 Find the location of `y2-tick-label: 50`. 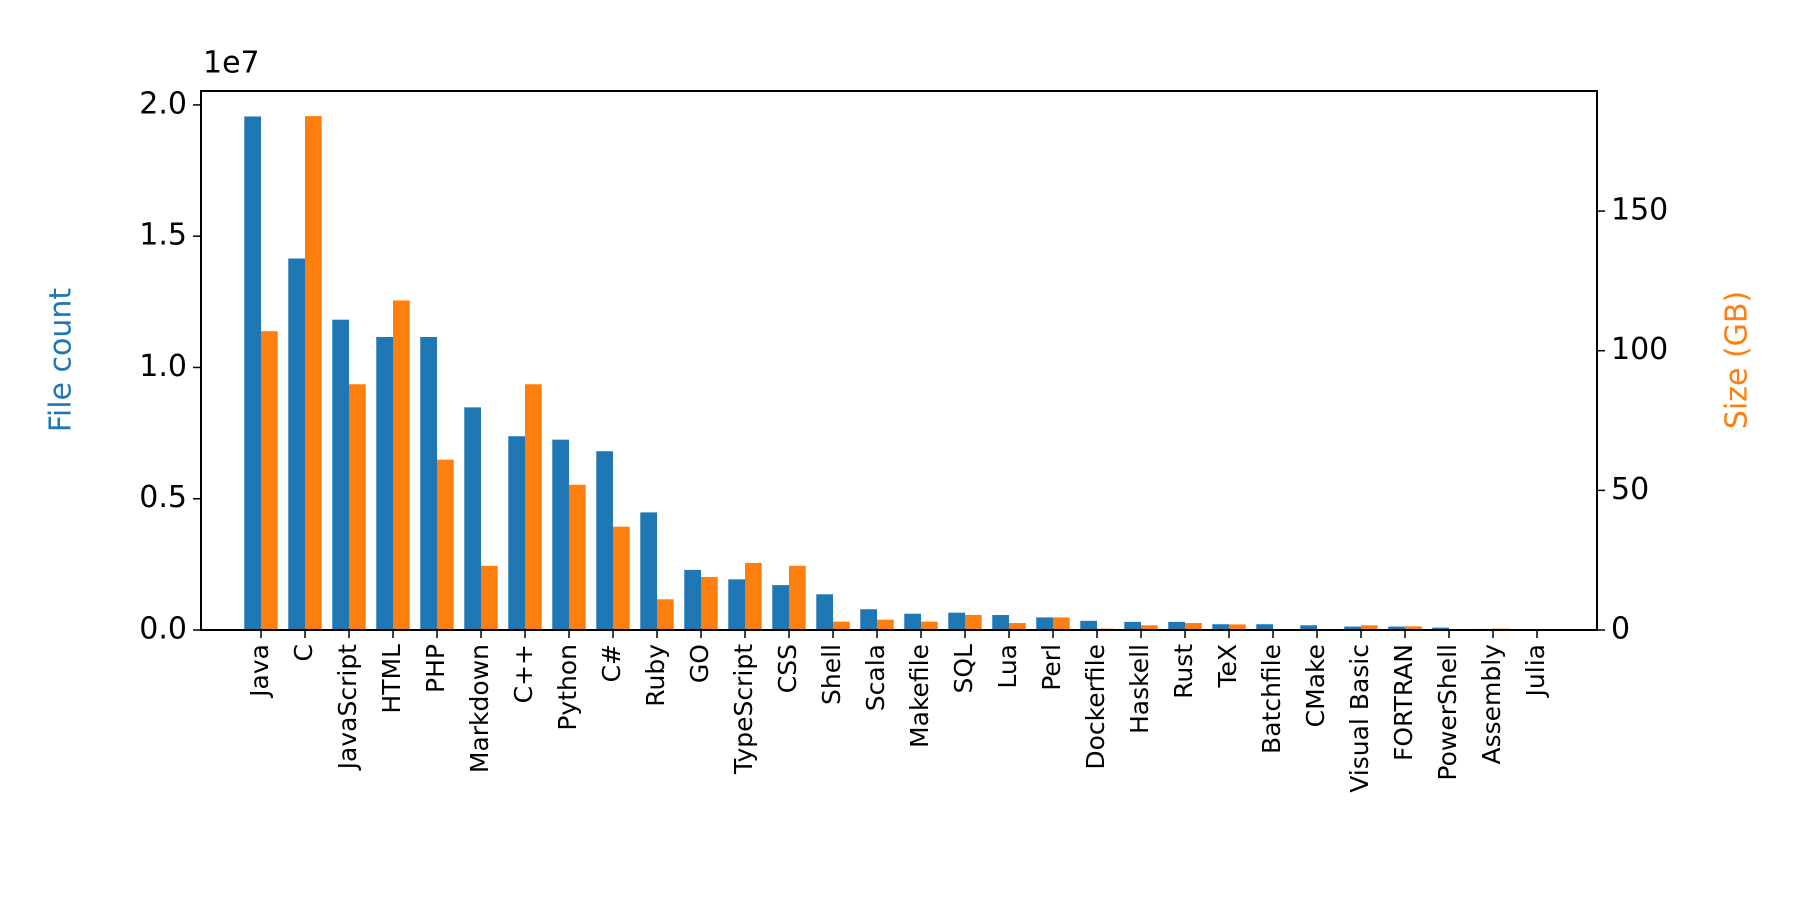

y2-tick-label: 50 is located at coordinates (1630, 489).